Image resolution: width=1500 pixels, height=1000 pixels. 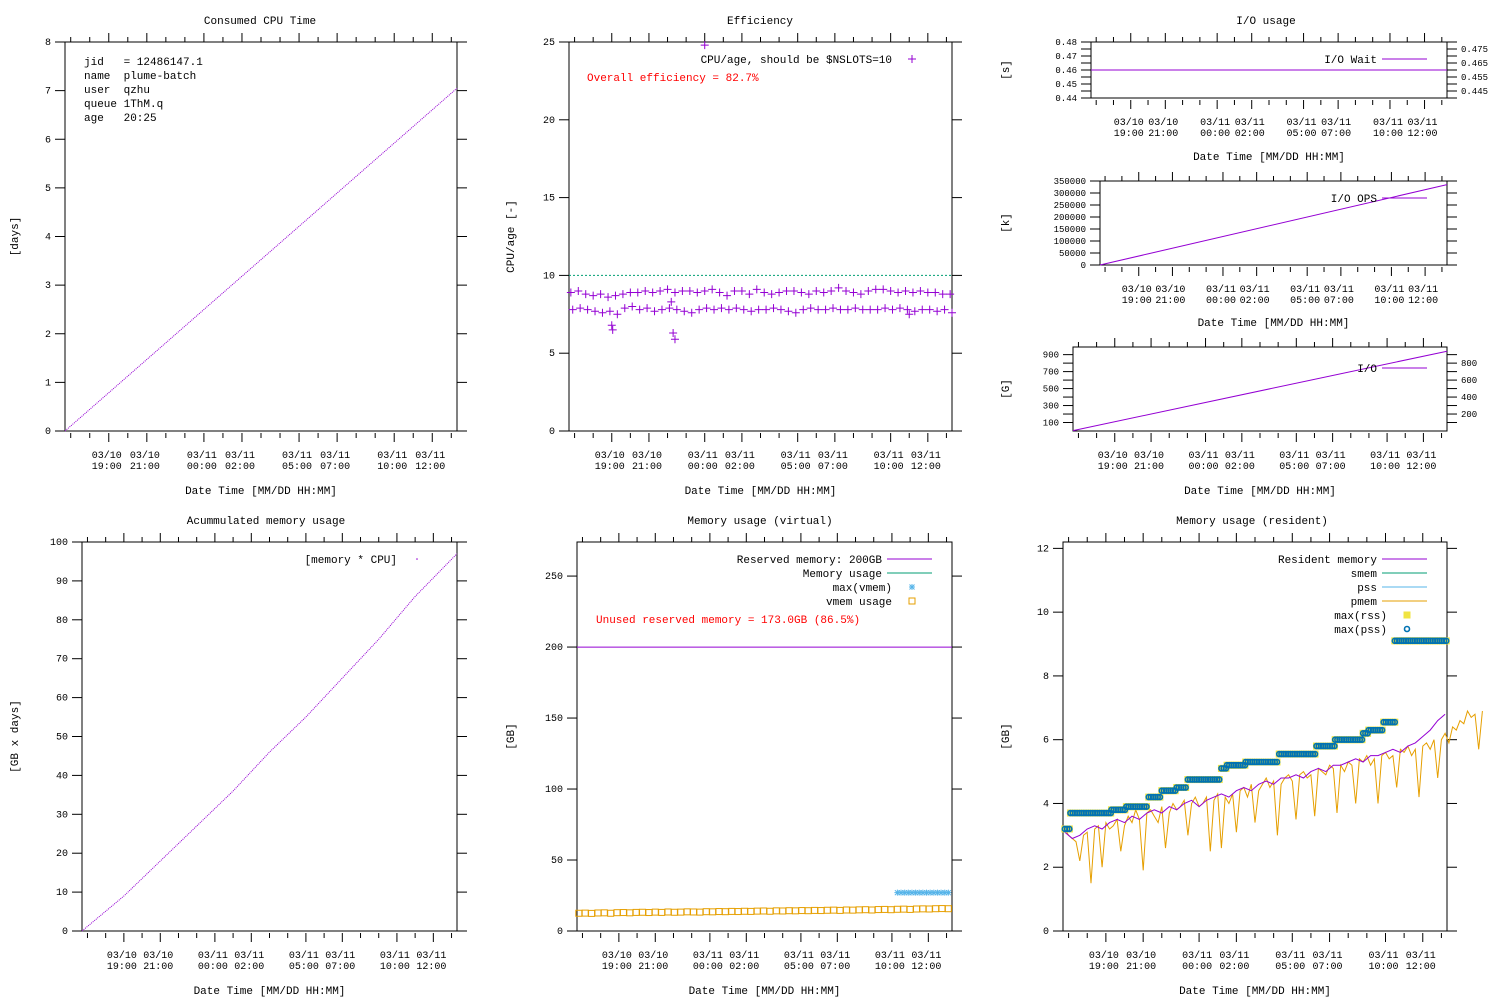 I want to click on y-tick-label: 0, so click(x=552, y=432).